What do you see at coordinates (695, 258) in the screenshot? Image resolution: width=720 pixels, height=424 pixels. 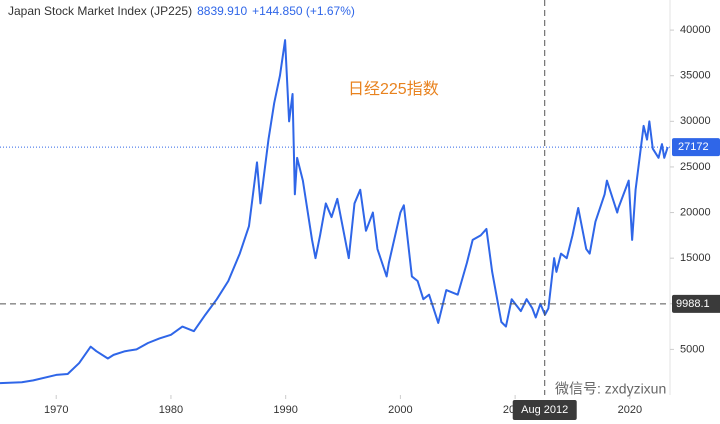 I see `y-tick-label: 15000` at bounding box center [695, 258].